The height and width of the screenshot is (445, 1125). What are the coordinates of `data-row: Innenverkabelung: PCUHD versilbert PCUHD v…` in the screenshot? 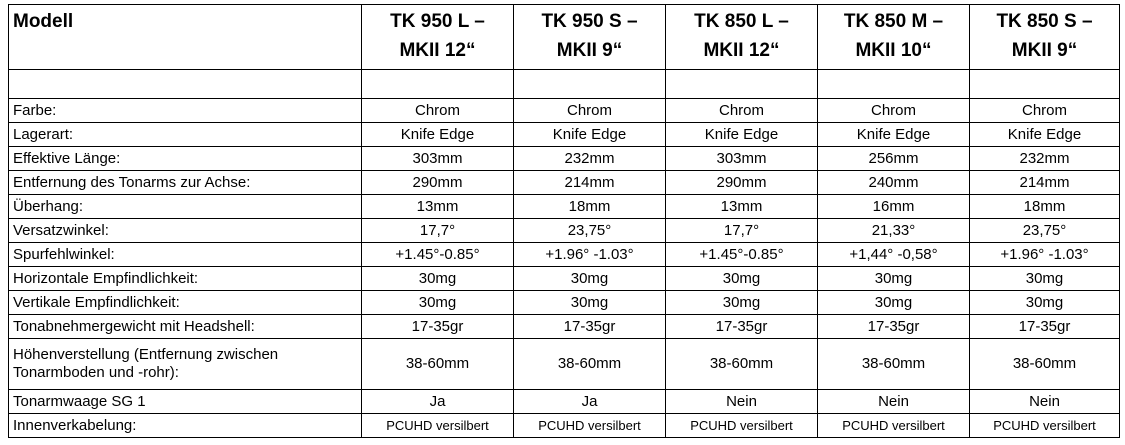 It's located at (564, 425).